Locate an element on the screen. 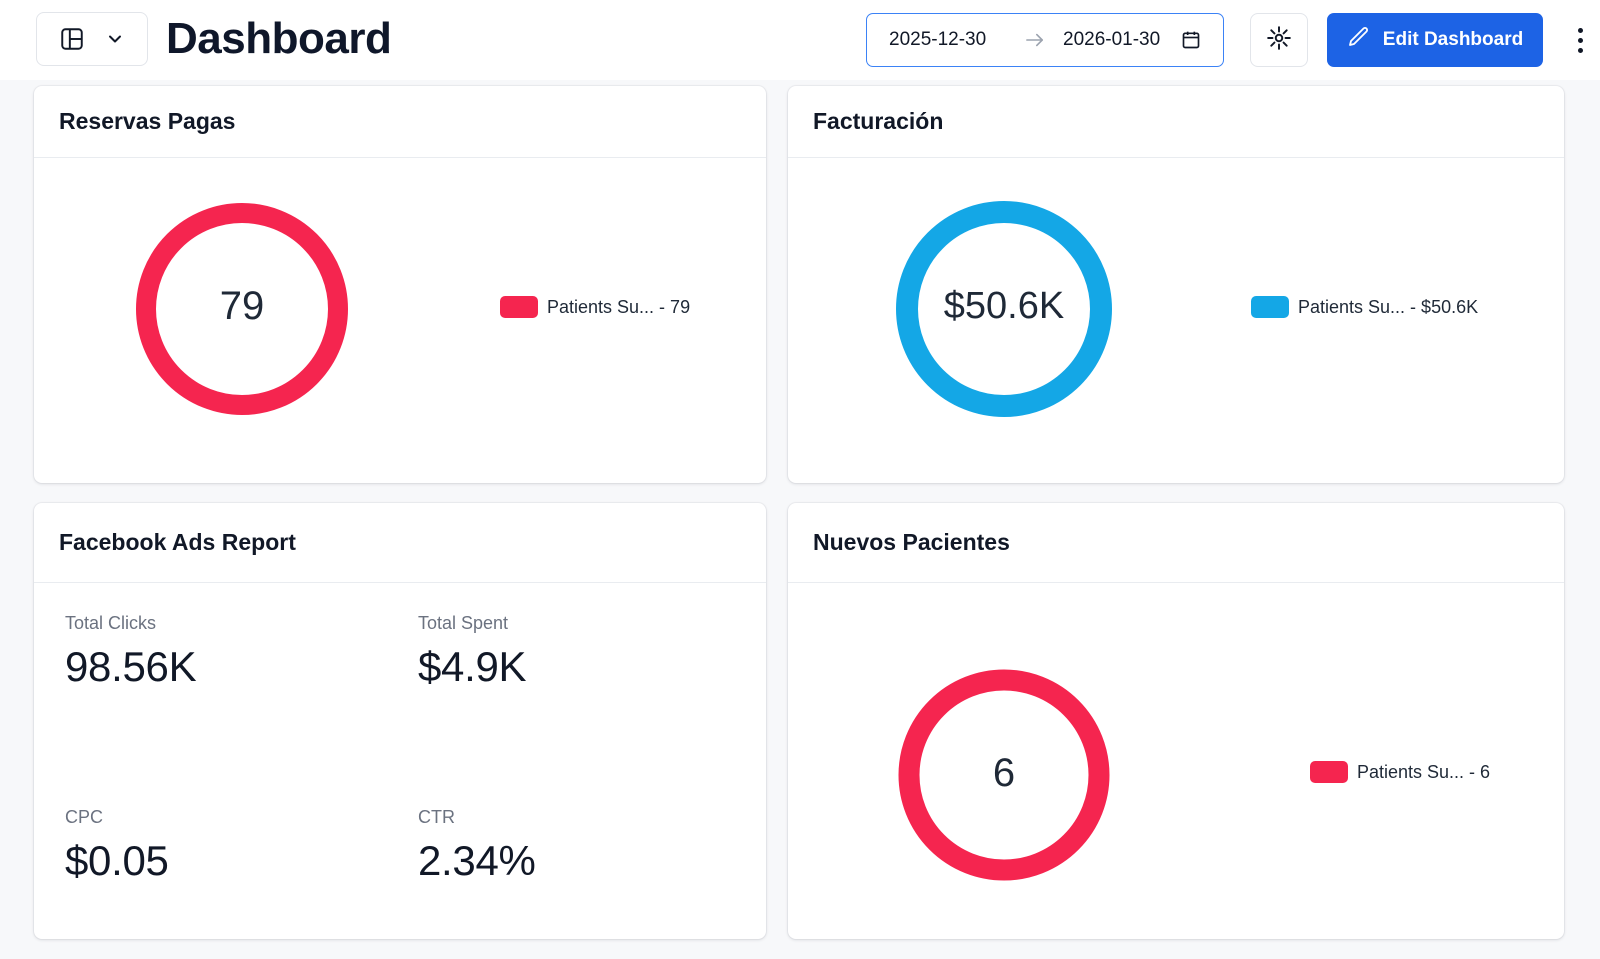  page-title: Dashboard is located at coordinates (279, 38).